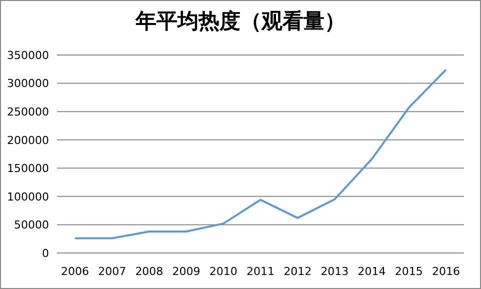 Image resolution: width=481 pixels, height=289 pixels. Describe the element at coordinates (75, 271) in the screenshot. I see `x-tick-label: 2006` at that location.